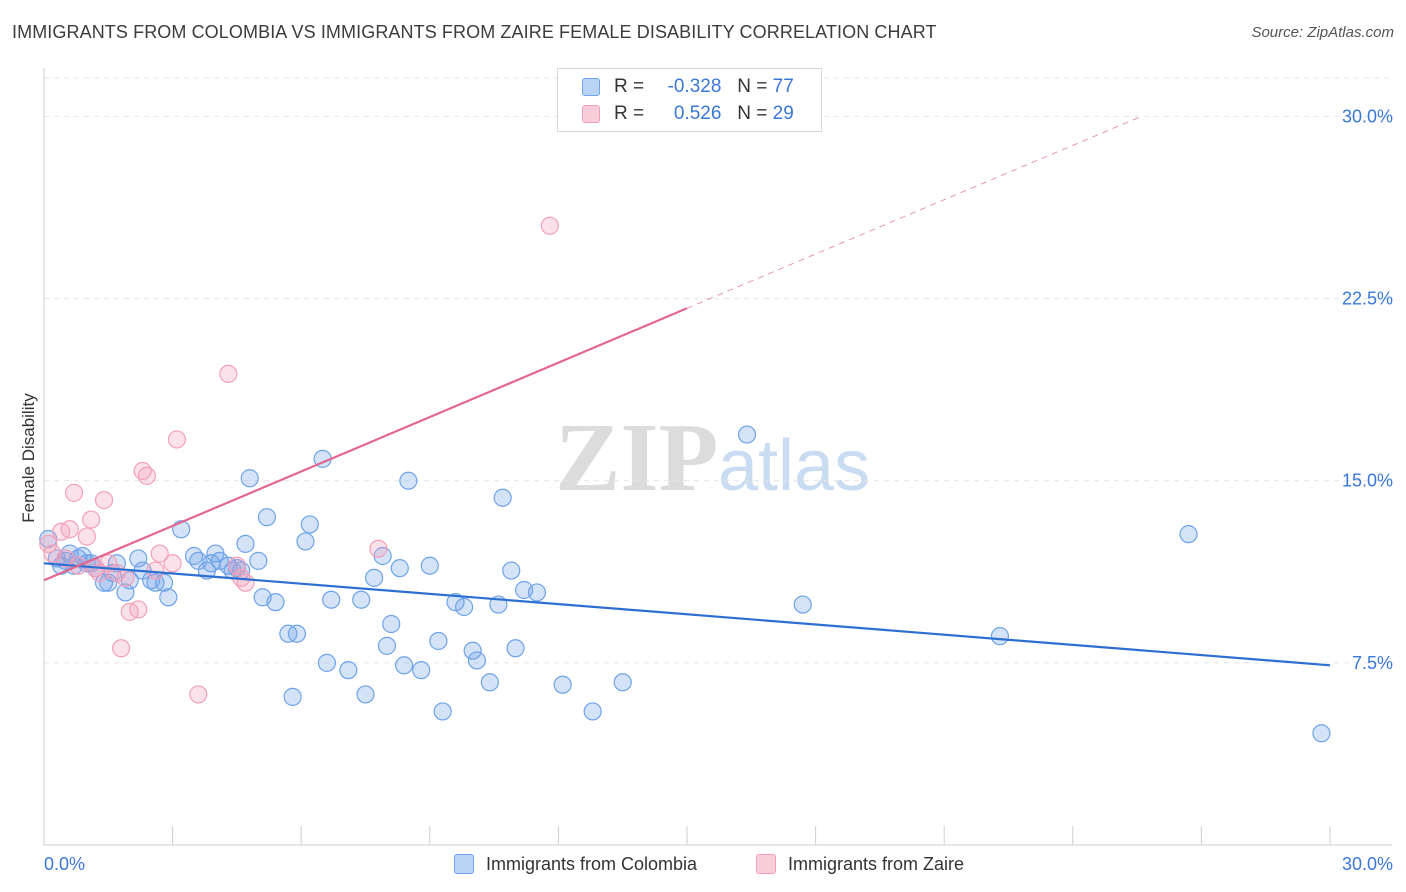 Image resolution: width=1406 pixels, height=892 pixels. I want to click on chart-source: Source: ZipAtlas.com, so click(1322, 32).